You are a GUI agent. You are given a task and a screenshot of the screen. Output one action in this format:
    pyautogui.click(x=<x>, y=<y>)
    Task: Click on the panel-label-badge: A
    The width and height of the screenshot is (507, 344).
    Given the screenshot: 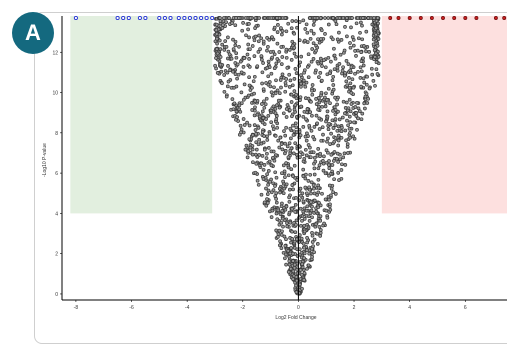 What is the action you would take?
    pyautogui.click(x=33, y=33)
    